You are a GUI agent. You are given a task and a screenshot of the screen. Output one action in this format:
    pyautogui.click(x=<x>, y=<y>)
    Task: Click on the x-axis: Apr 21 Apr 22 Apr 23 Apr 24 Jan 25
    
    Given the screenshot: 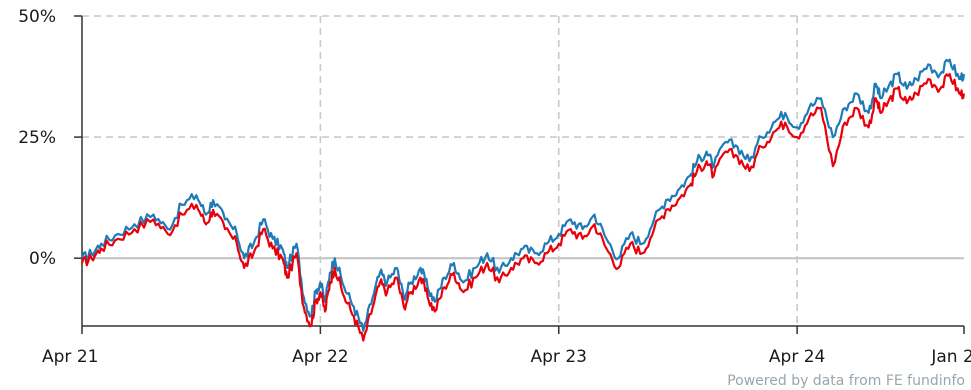 What is the action you would take?
    pyautogui.click(x=506, y=346)
    